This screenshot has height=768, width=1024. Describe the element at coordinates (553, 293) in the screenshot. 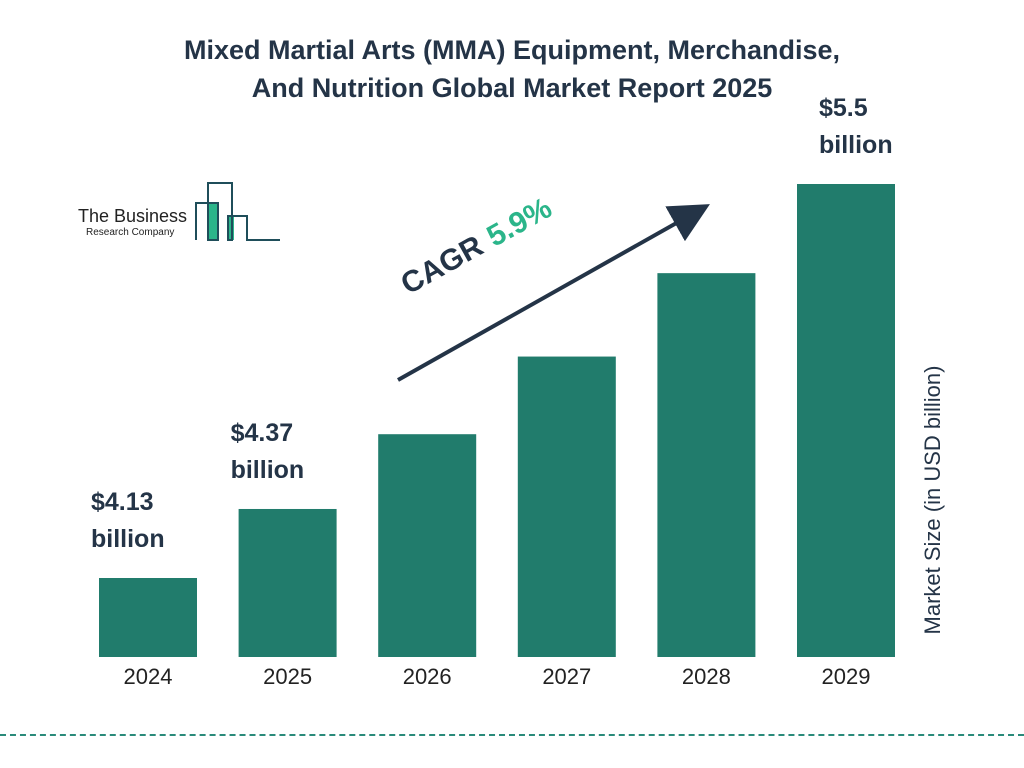

I see `cagr-arrow` at that location.